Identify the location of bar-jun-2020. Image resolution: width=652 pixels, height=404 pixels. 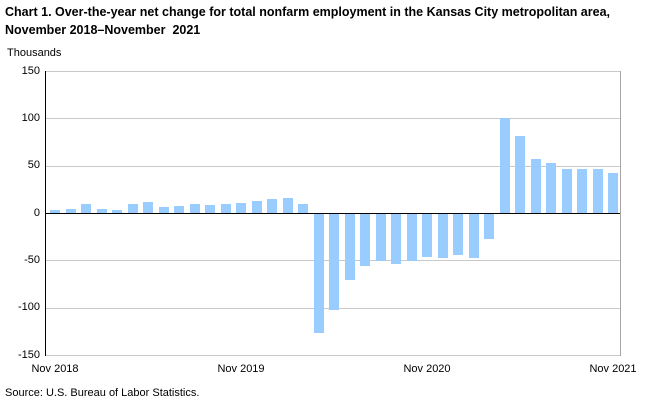
(349, 247).